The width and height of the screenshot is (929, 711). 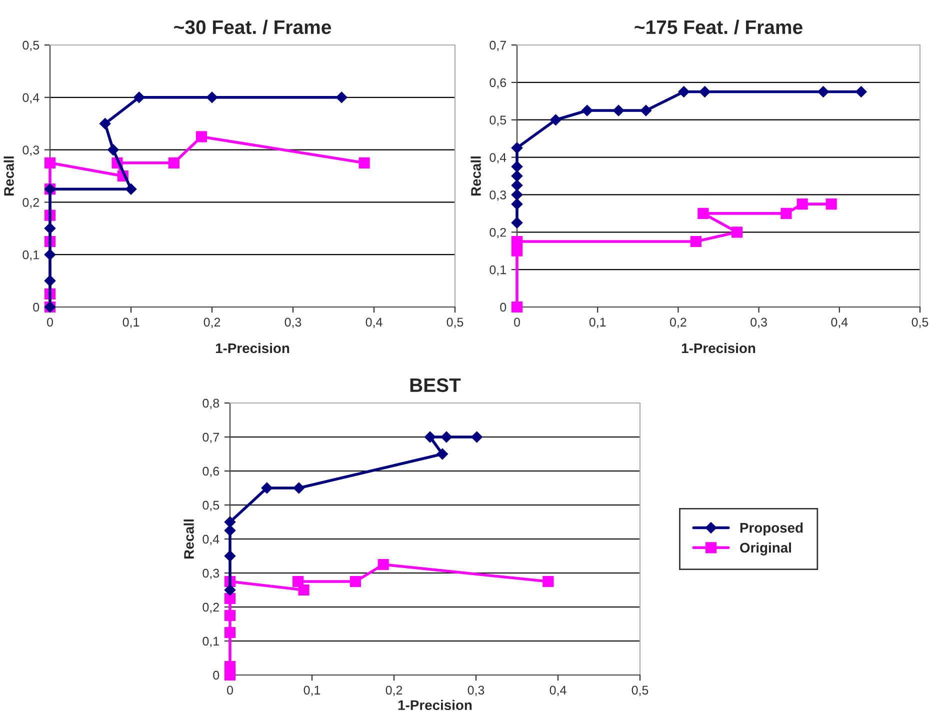 What do you see at coordinates (765, 549) in the screenshot?
I see `legend-label: Original` at bounding box center [765, 549].